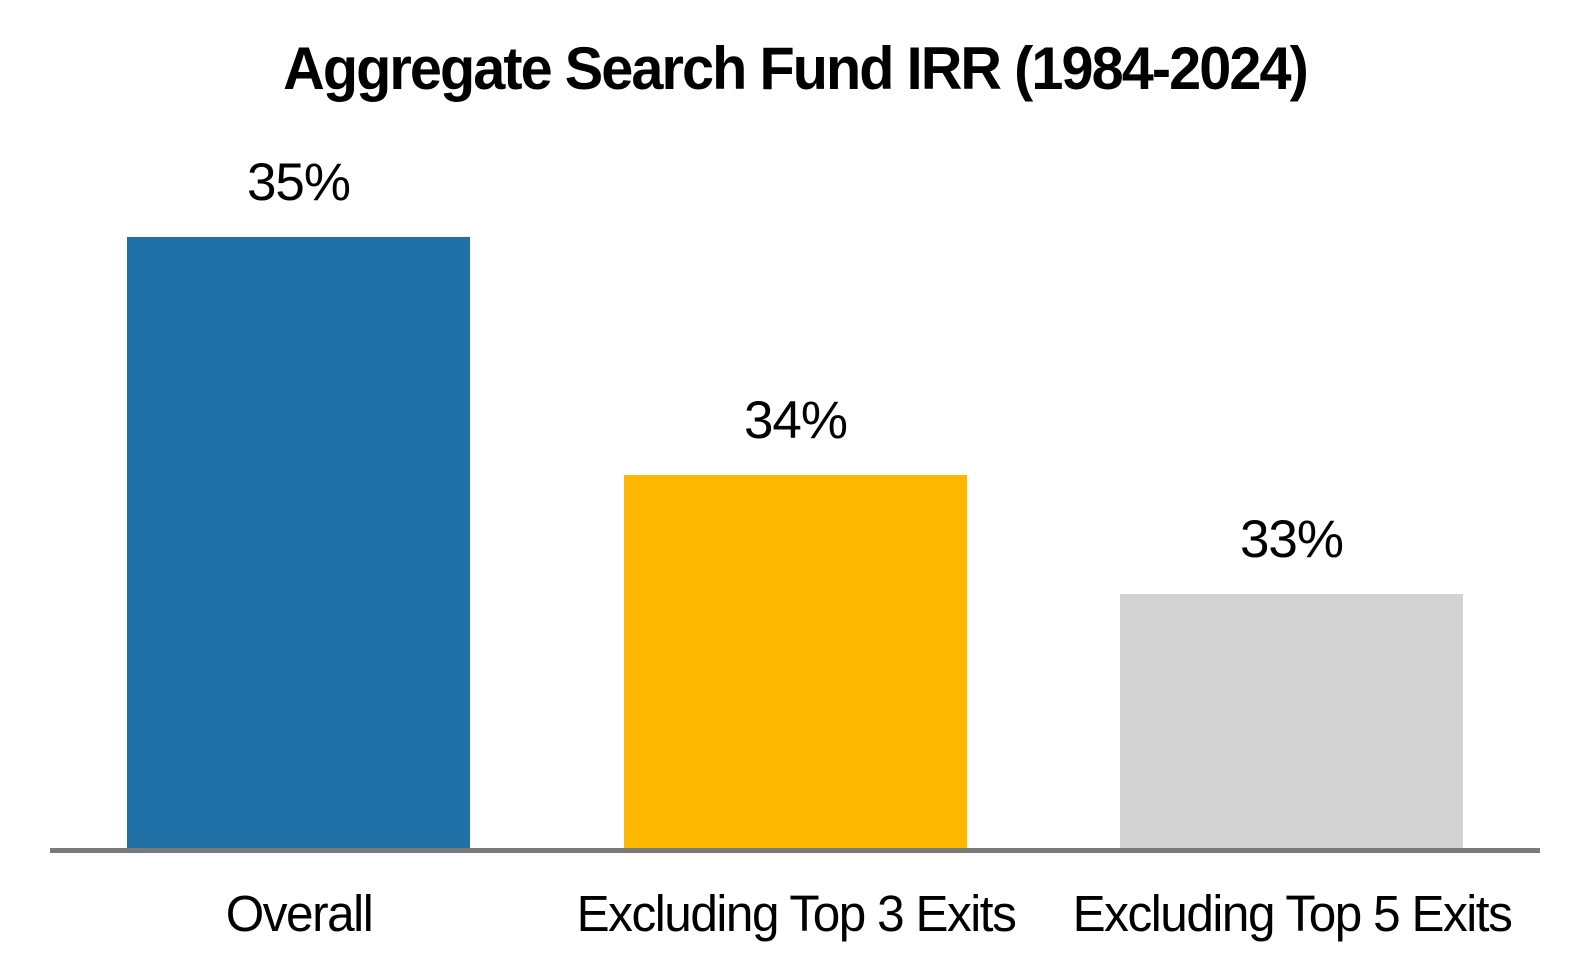  What do you see at coordinates (795, 662) in the screenshot?
I see `bar-excluding-top-3-exits` at bounding box center [795, 662].